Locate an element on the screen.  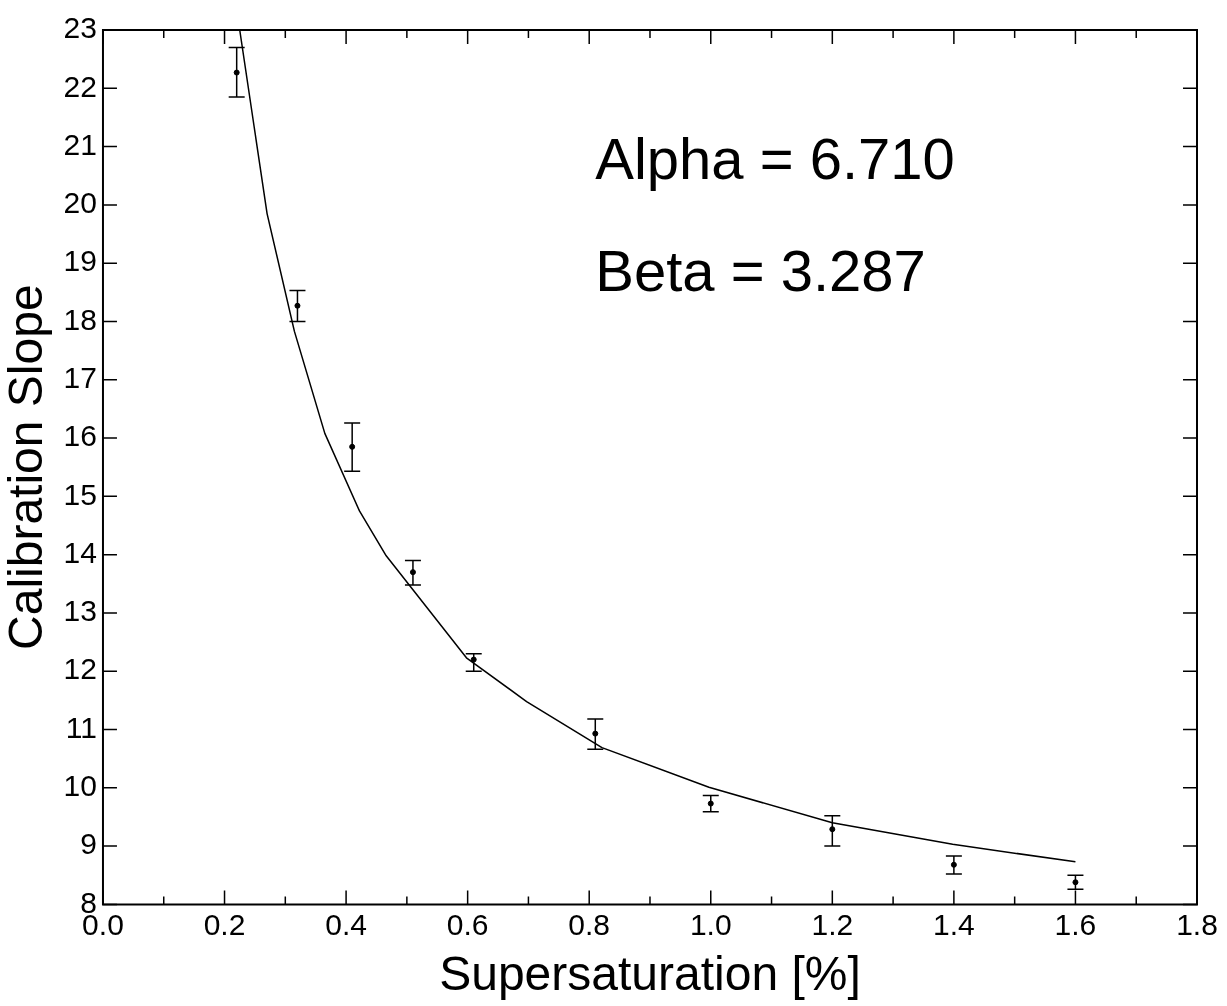
y-tick-label: 19 is located at coordinates (80, 261).